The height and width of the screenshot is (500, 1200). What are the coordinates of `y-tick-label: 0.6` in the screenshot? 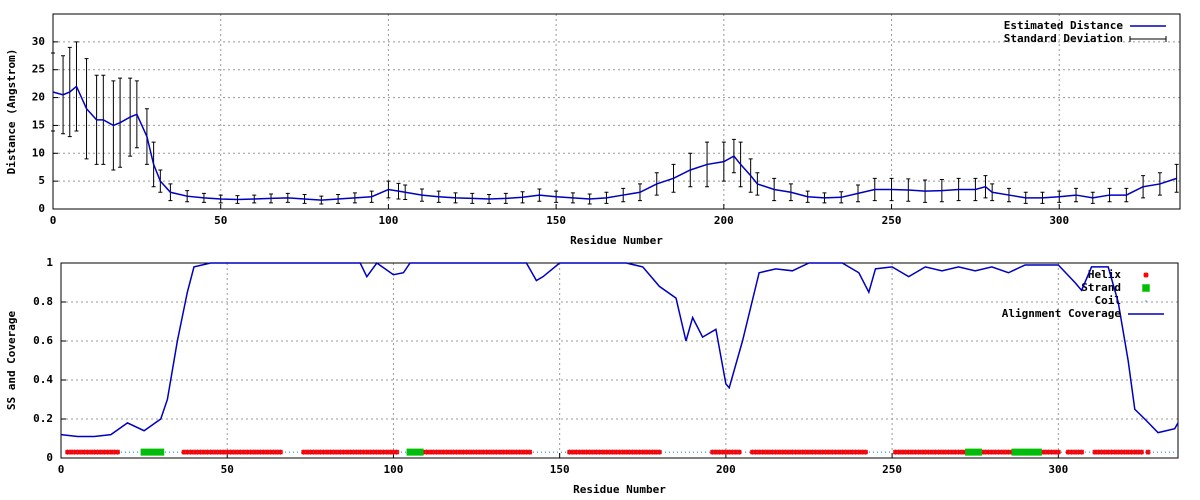 It's located at (43, 340).